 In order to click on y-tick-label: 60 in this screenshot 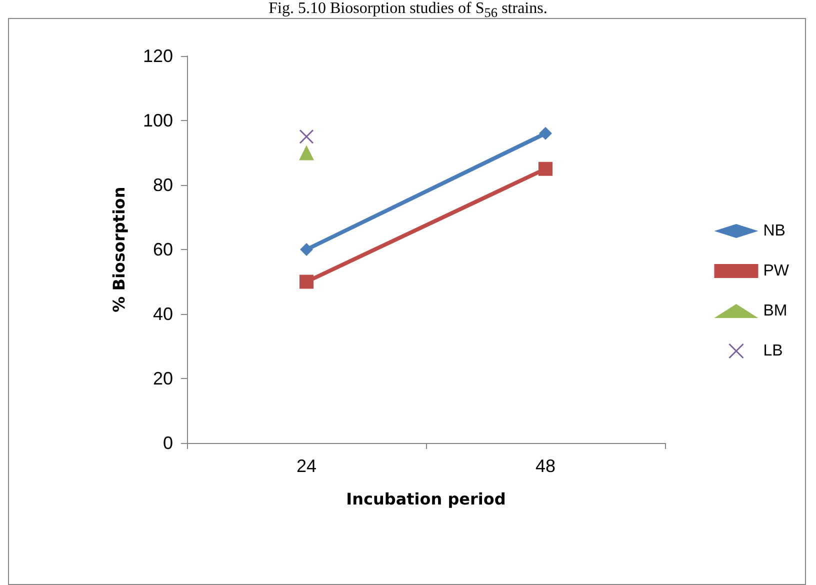, I will do `click(162, 250)`.